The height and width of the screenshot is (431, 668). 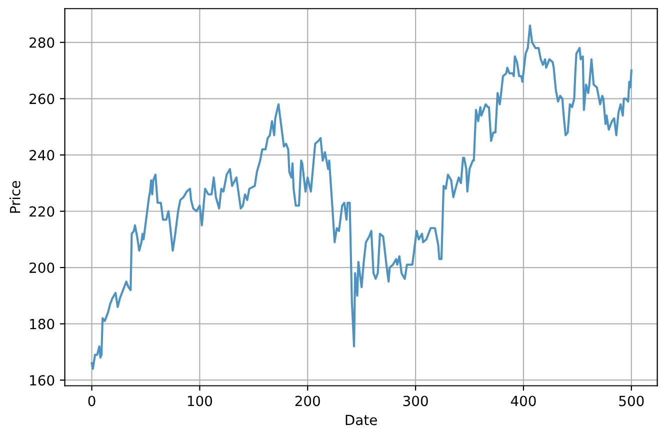 What do you see at coordinates (42, 42) in the screenshot?
I see `y-tick-label: 280` at bounding box center [42, 42].